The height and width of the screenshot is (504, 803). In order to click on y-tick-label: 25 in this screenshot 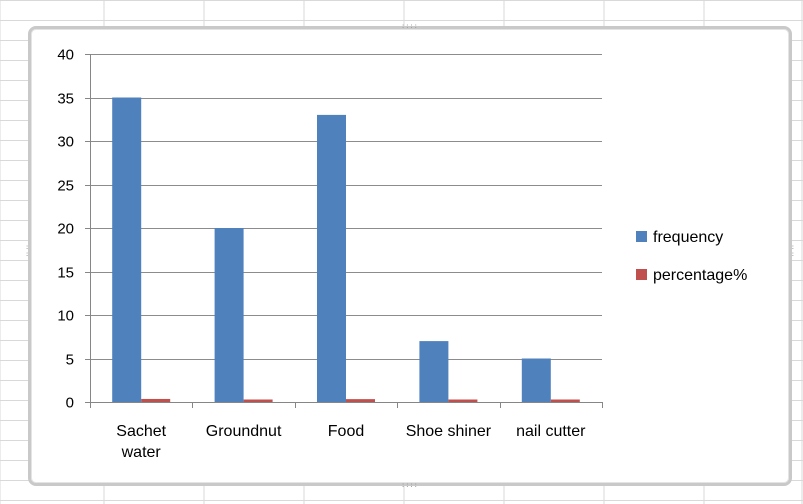, I will do `click(65, 186)`.